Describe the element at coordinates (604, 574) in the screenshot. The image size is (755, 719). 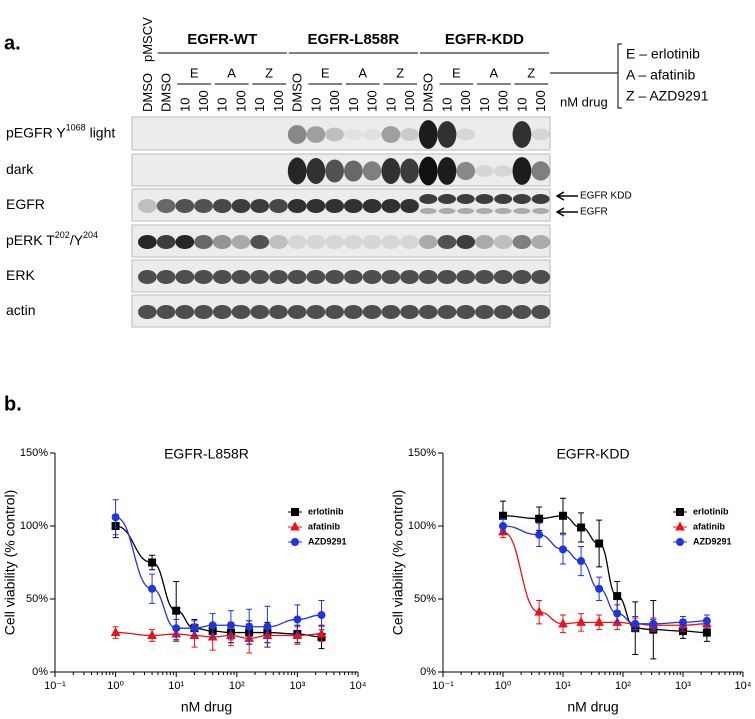
I see `series-line` at that location.